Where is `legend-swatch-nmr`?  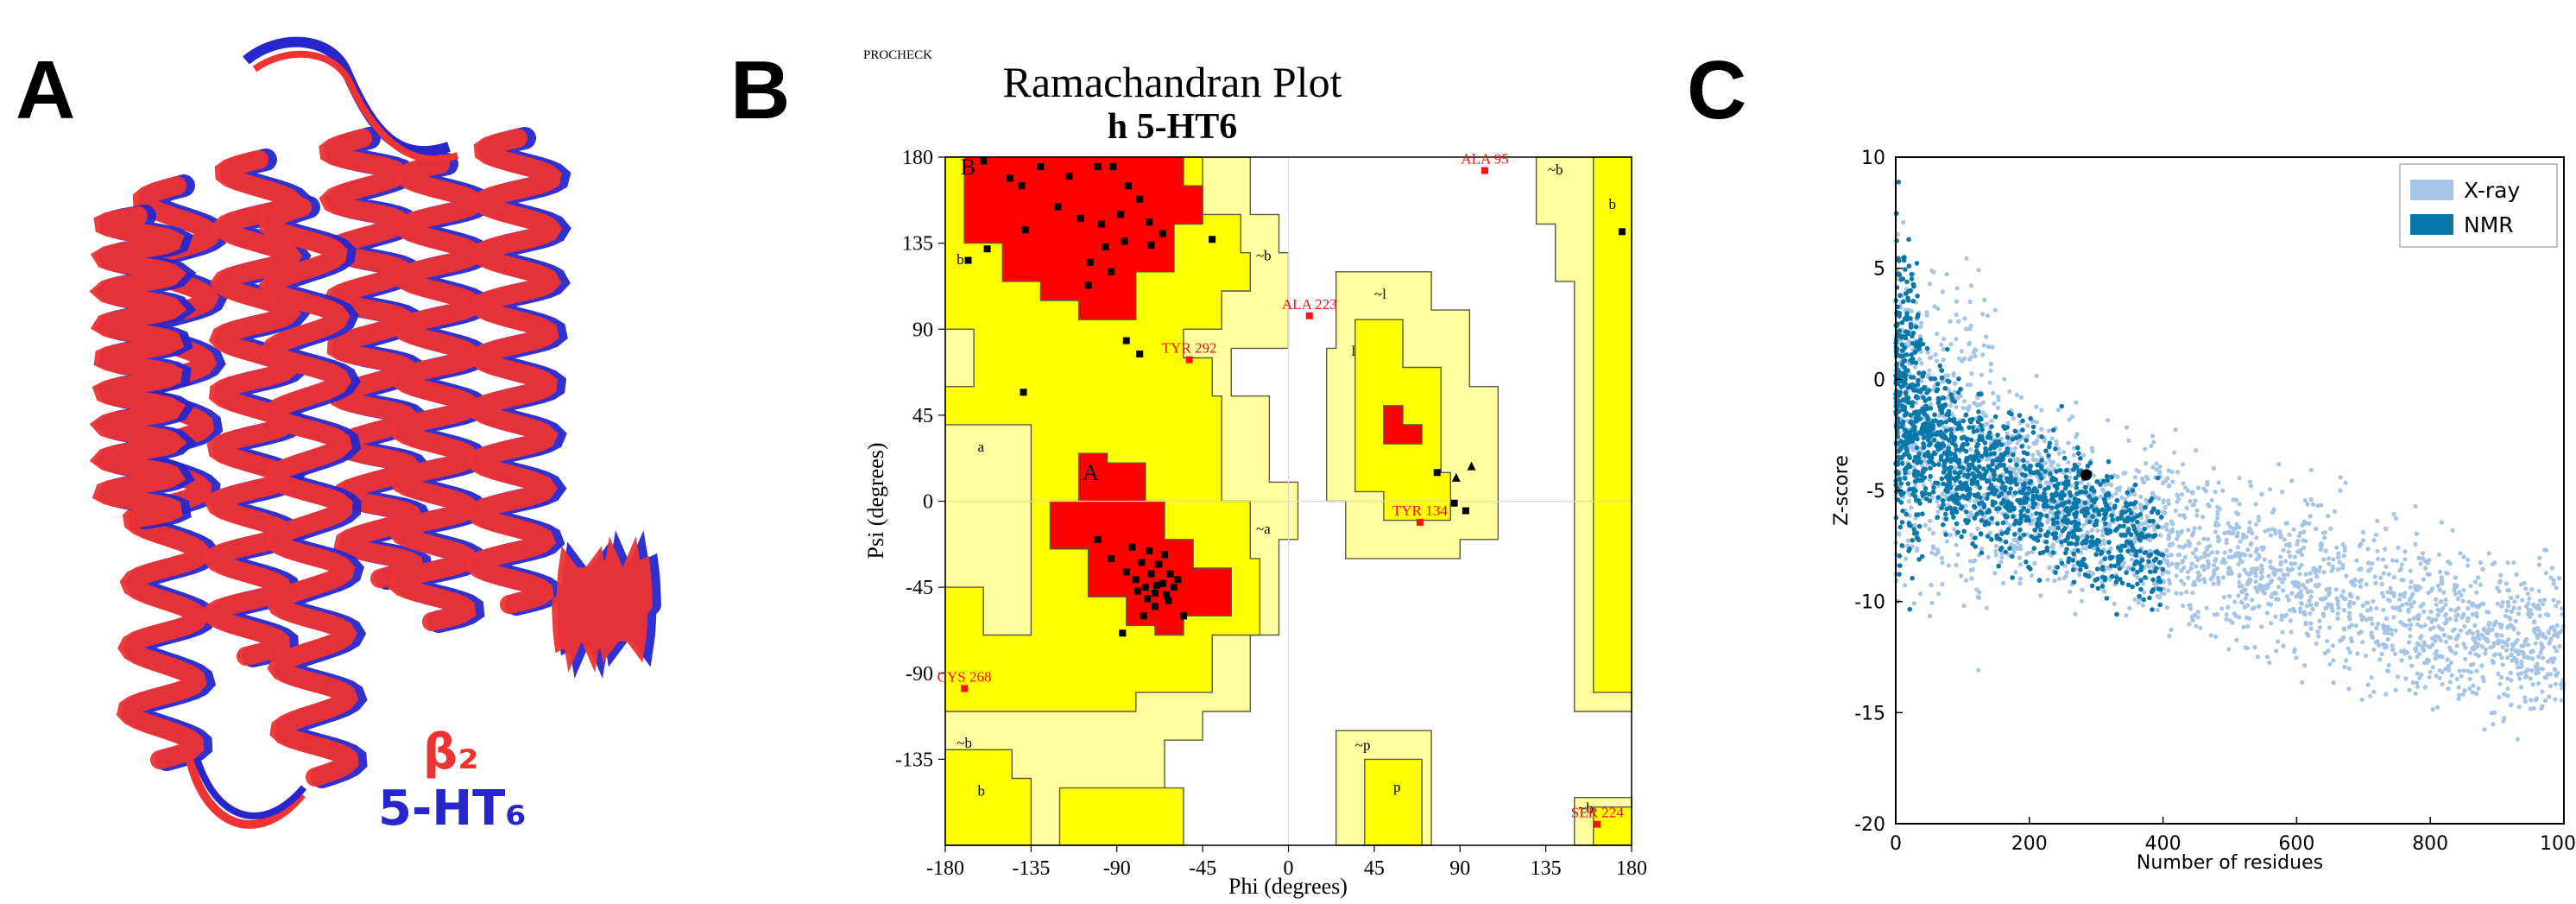
legend-swatch-nmr is located at coordinates (2431, 224).